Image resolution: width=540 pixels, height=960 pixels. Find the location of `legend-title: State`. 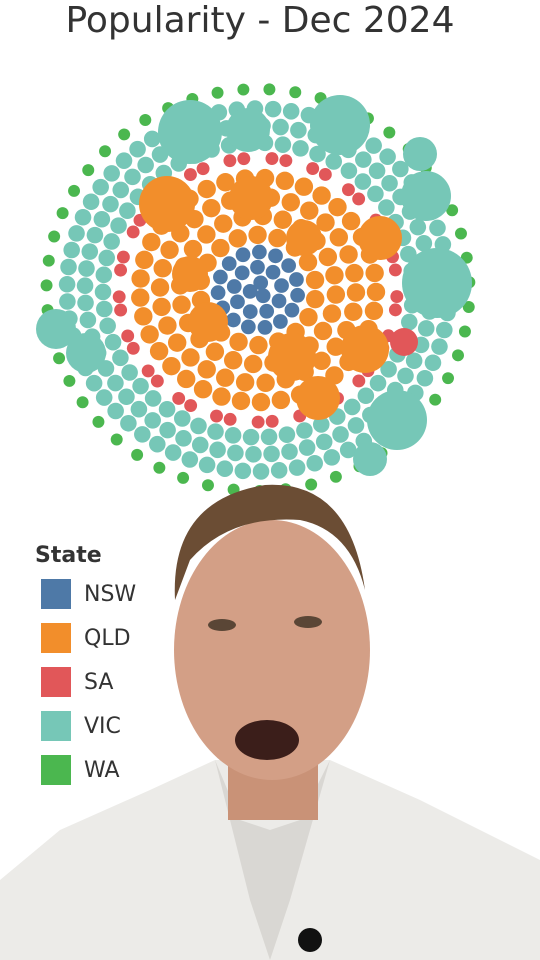

legend-title: State is located at coordinates (68, 555).